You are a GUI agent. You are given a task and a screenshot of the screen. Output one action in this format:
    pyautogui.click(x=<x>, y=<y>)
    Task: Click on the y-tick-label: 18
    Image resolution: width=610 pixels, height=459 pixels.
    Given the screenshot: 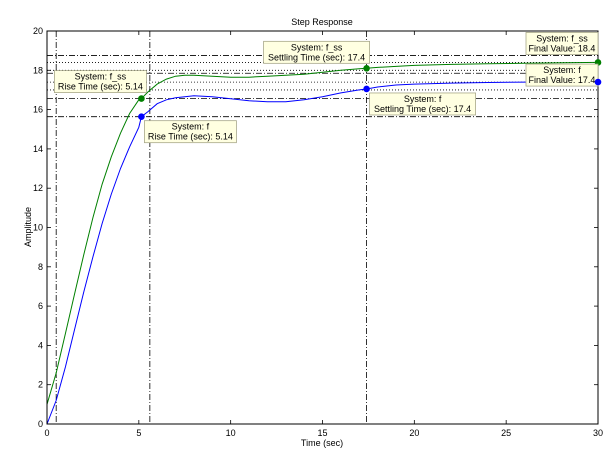 What is the action you would take?
    pyautogui.click(x=38, y=70)
    